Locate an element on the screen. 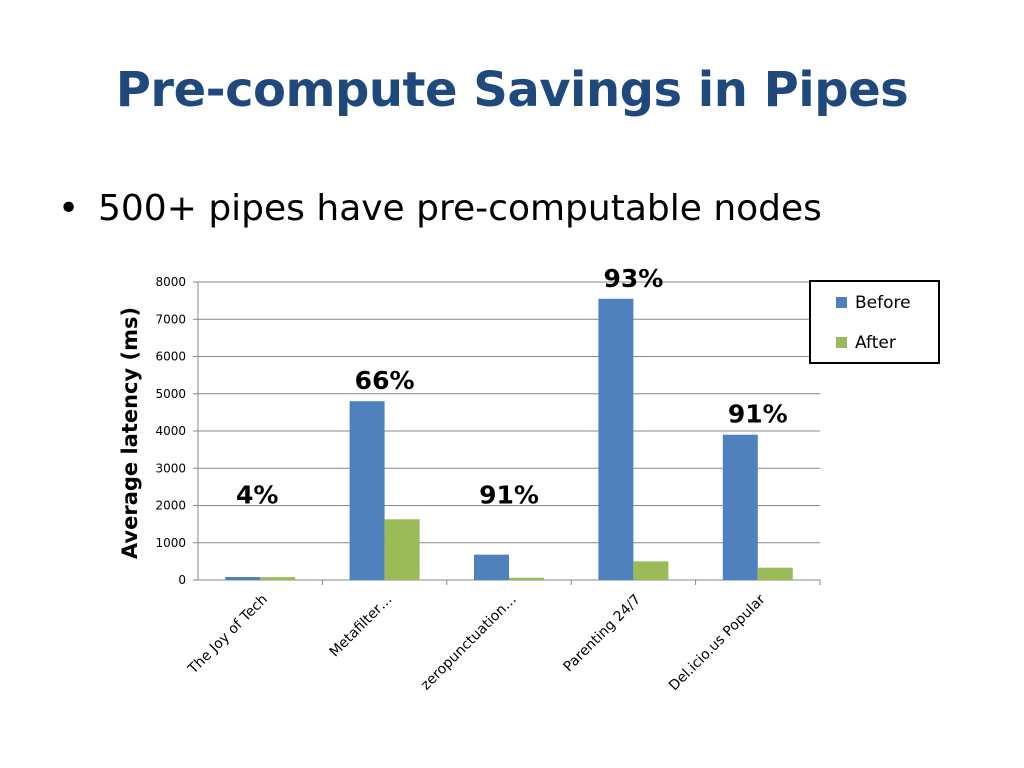 This screenshot has height=768, width=1024. legend-swatch-before is located at coordinates (841, 302).